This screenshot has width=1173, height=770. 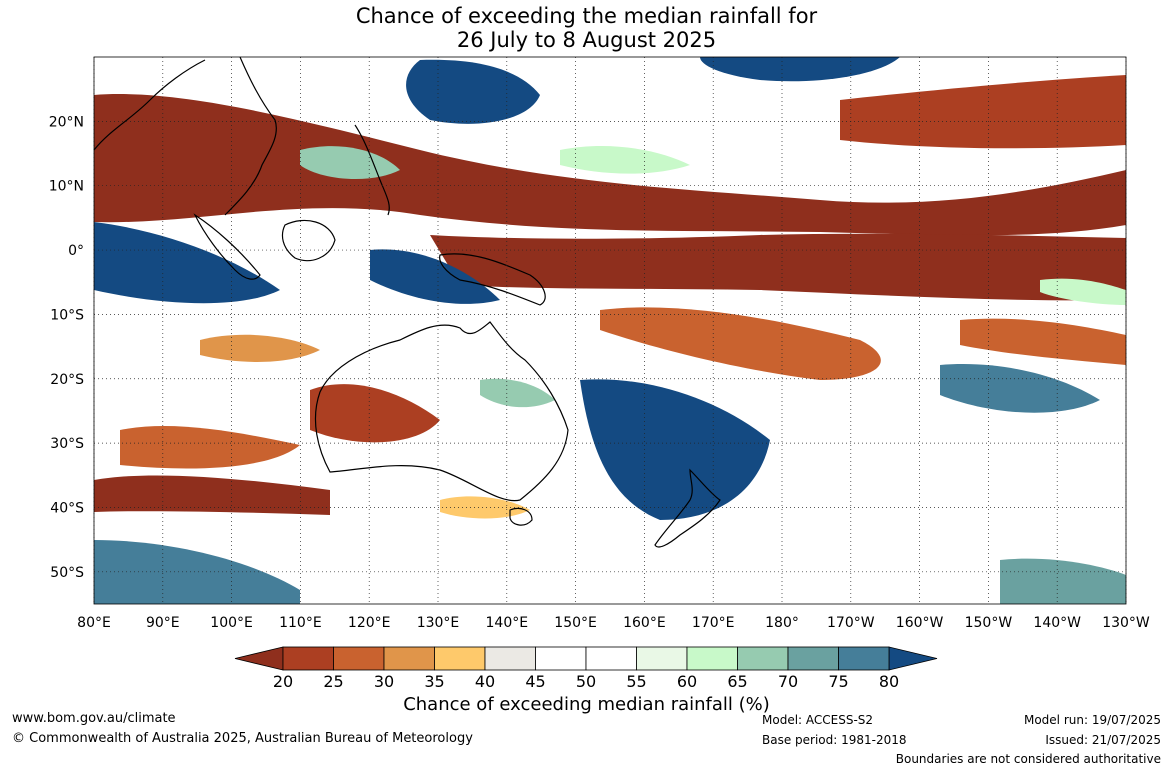 I want to click on longitude-tick-label: 90°E, so click(x=163, y=623).